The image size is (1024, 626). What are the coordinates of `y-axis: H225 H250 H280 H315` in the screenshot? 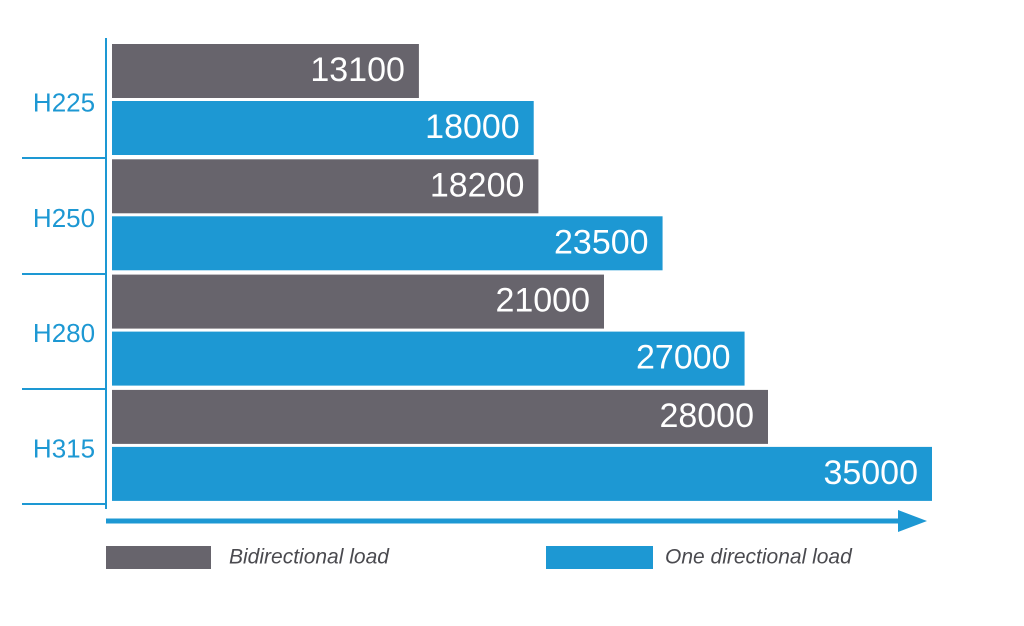 It's located at (64, 273).